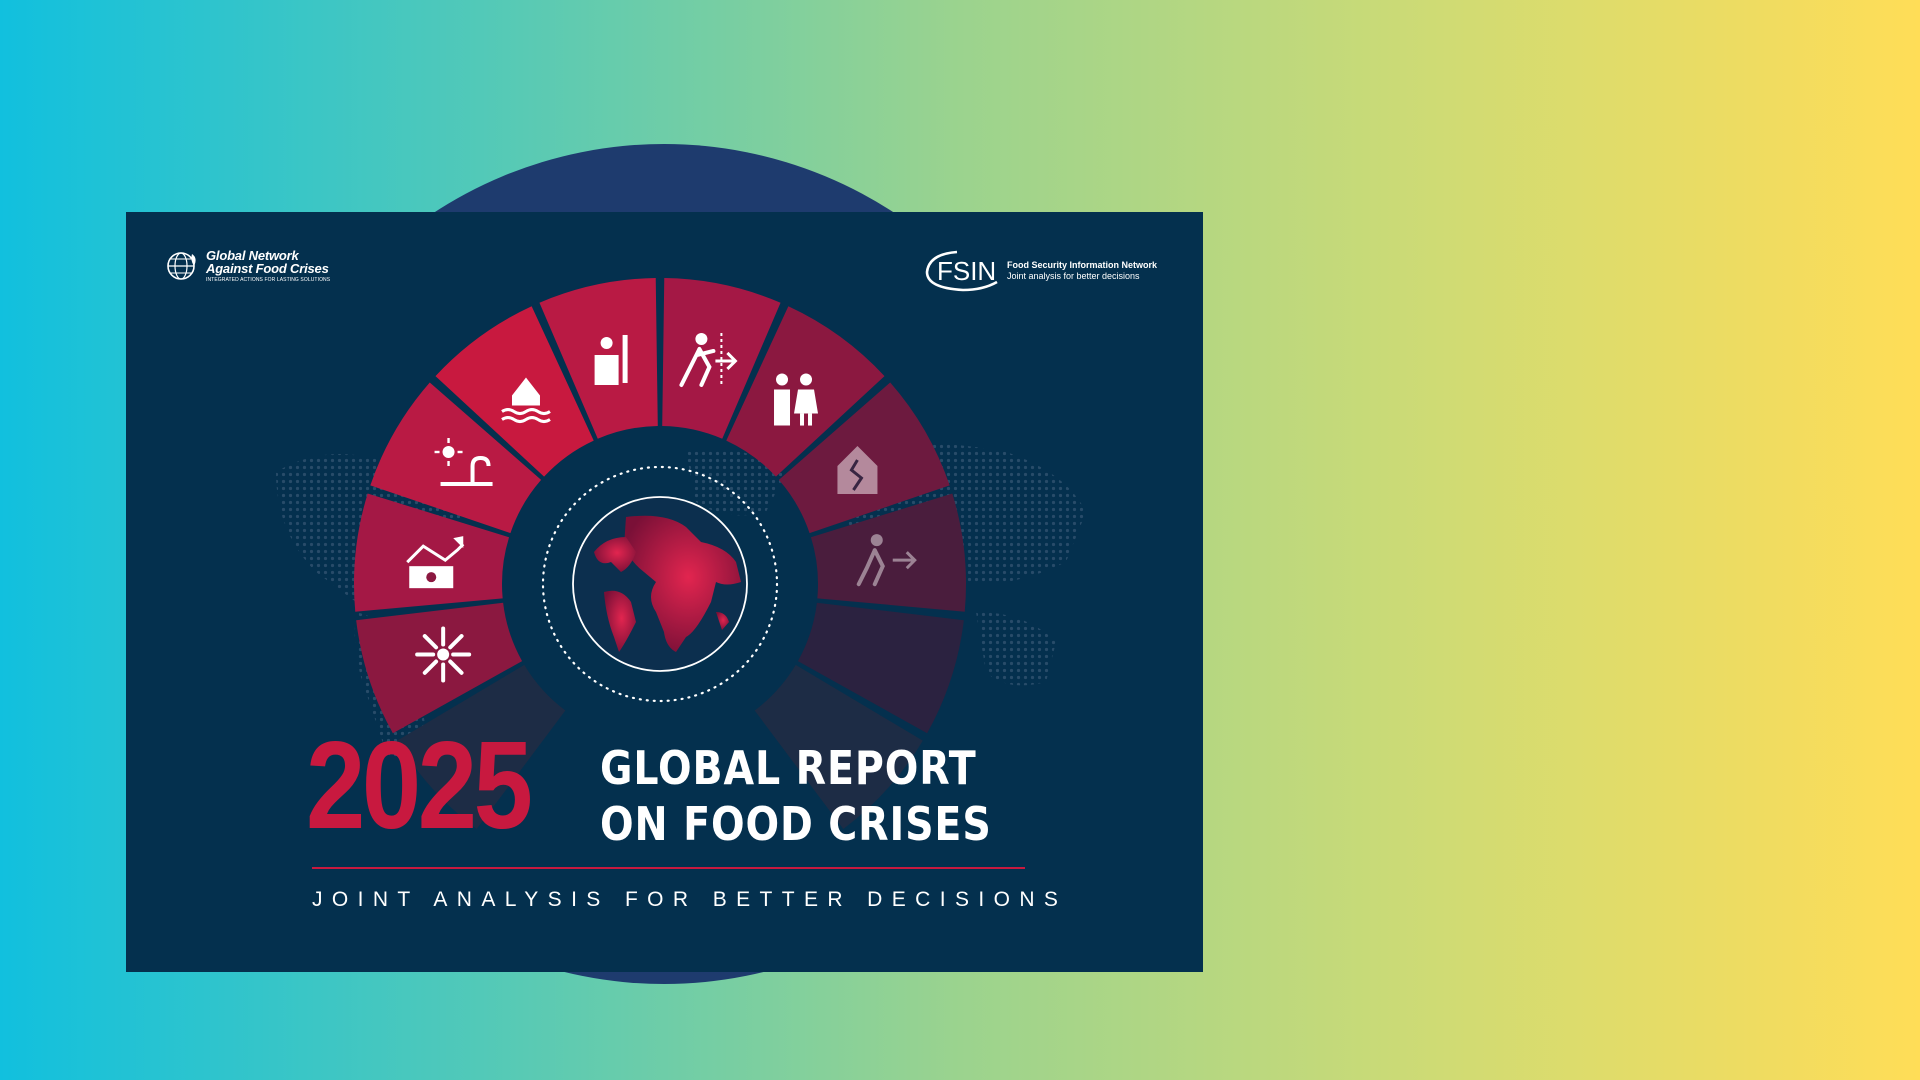 The height and width of the screenshot is (1080, 1920). I want to click on migration-icon, so click(886, 560).